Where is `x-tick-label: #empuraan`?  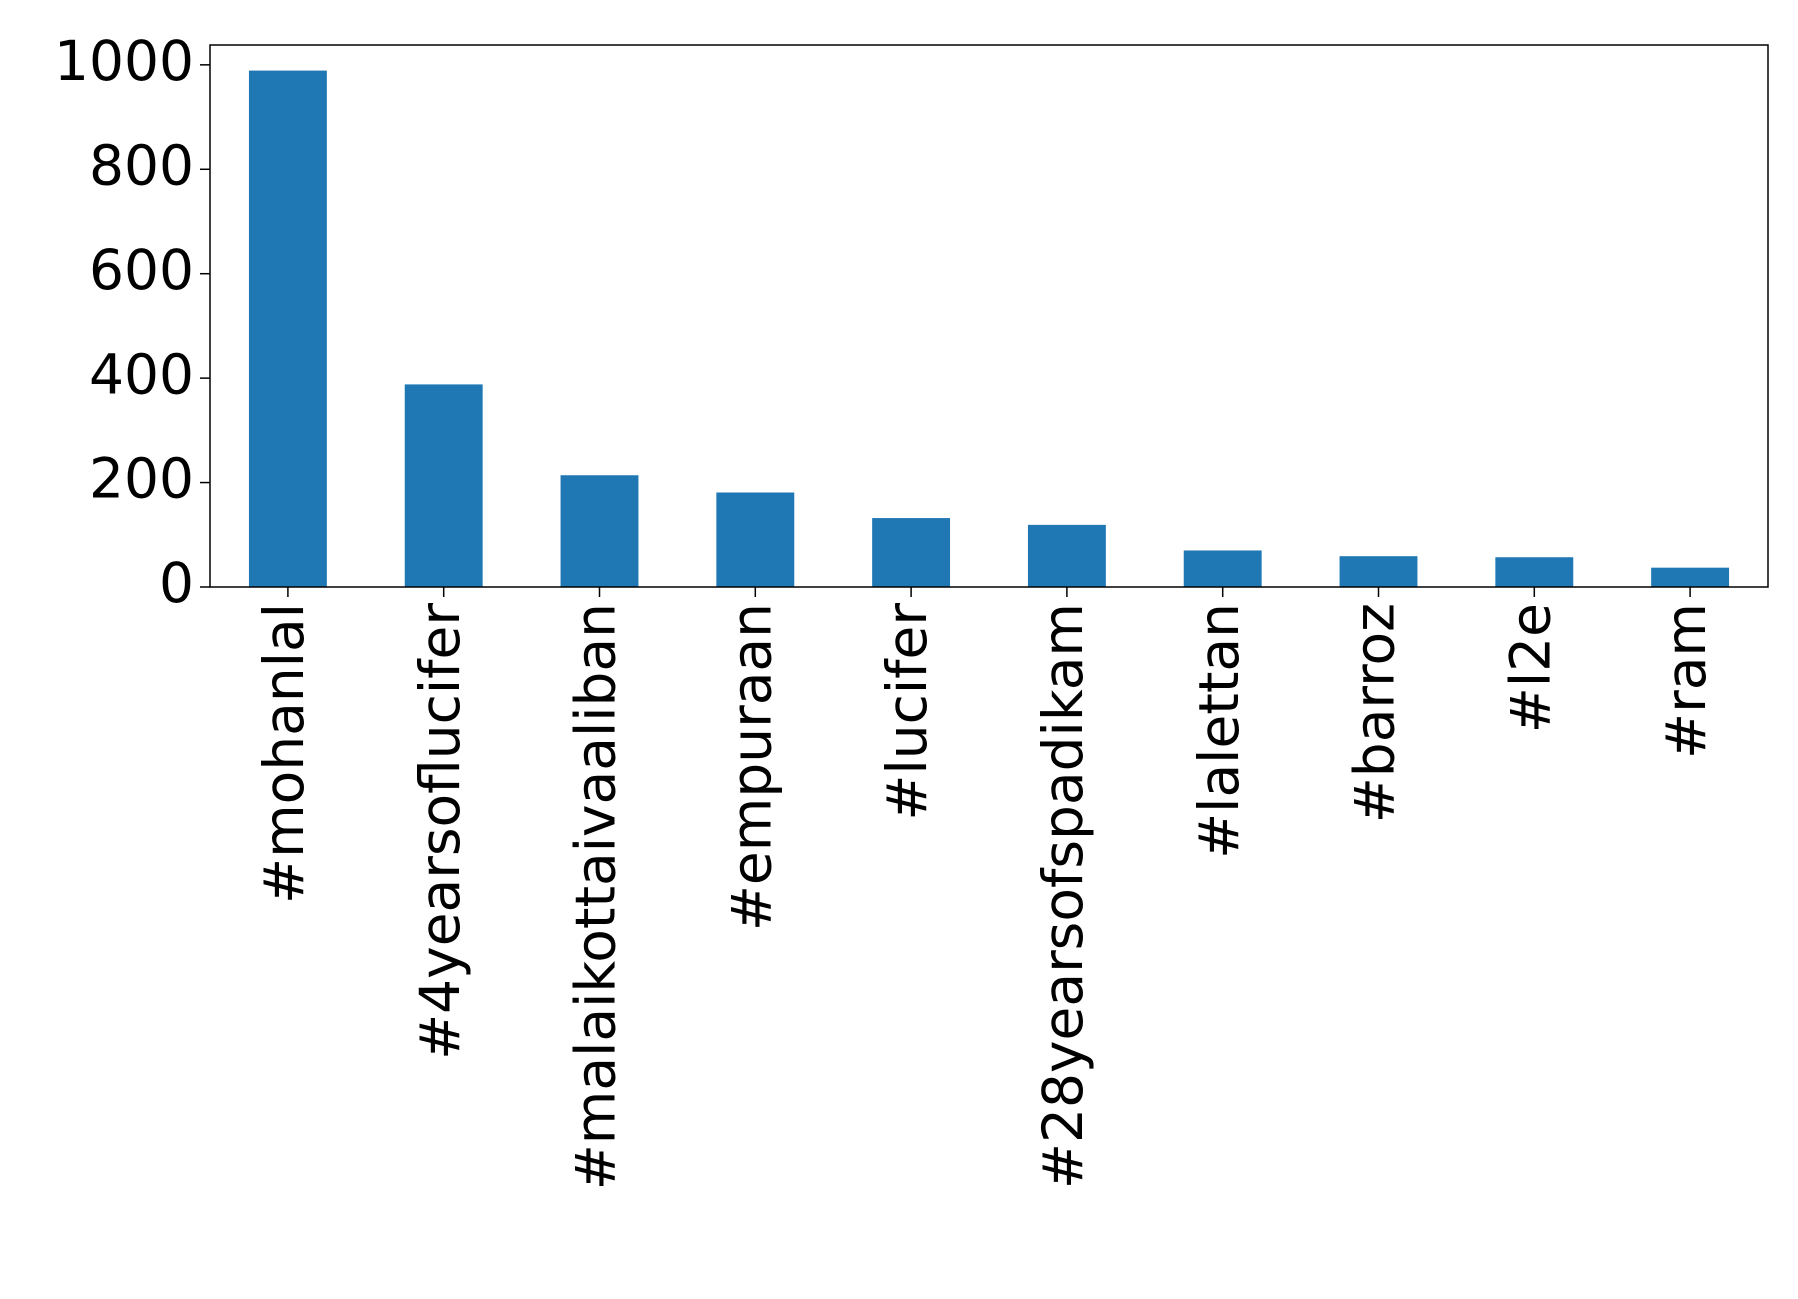 x-tick-label: #empuraan is located at coordinates (751, 767).